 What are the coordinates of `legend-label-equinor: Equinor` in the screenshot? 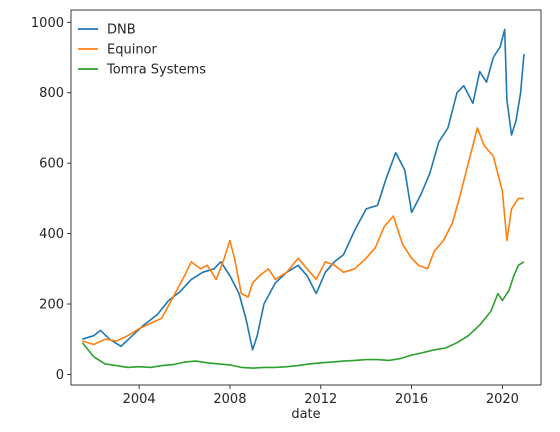 It's located at (132, 50).